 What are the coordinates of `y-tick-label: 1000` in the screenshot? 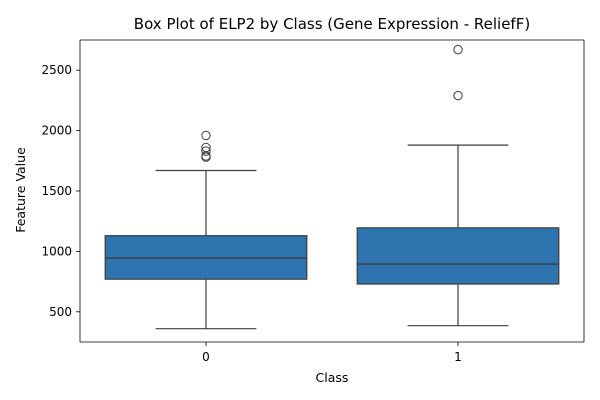 It's located at (56, 251).